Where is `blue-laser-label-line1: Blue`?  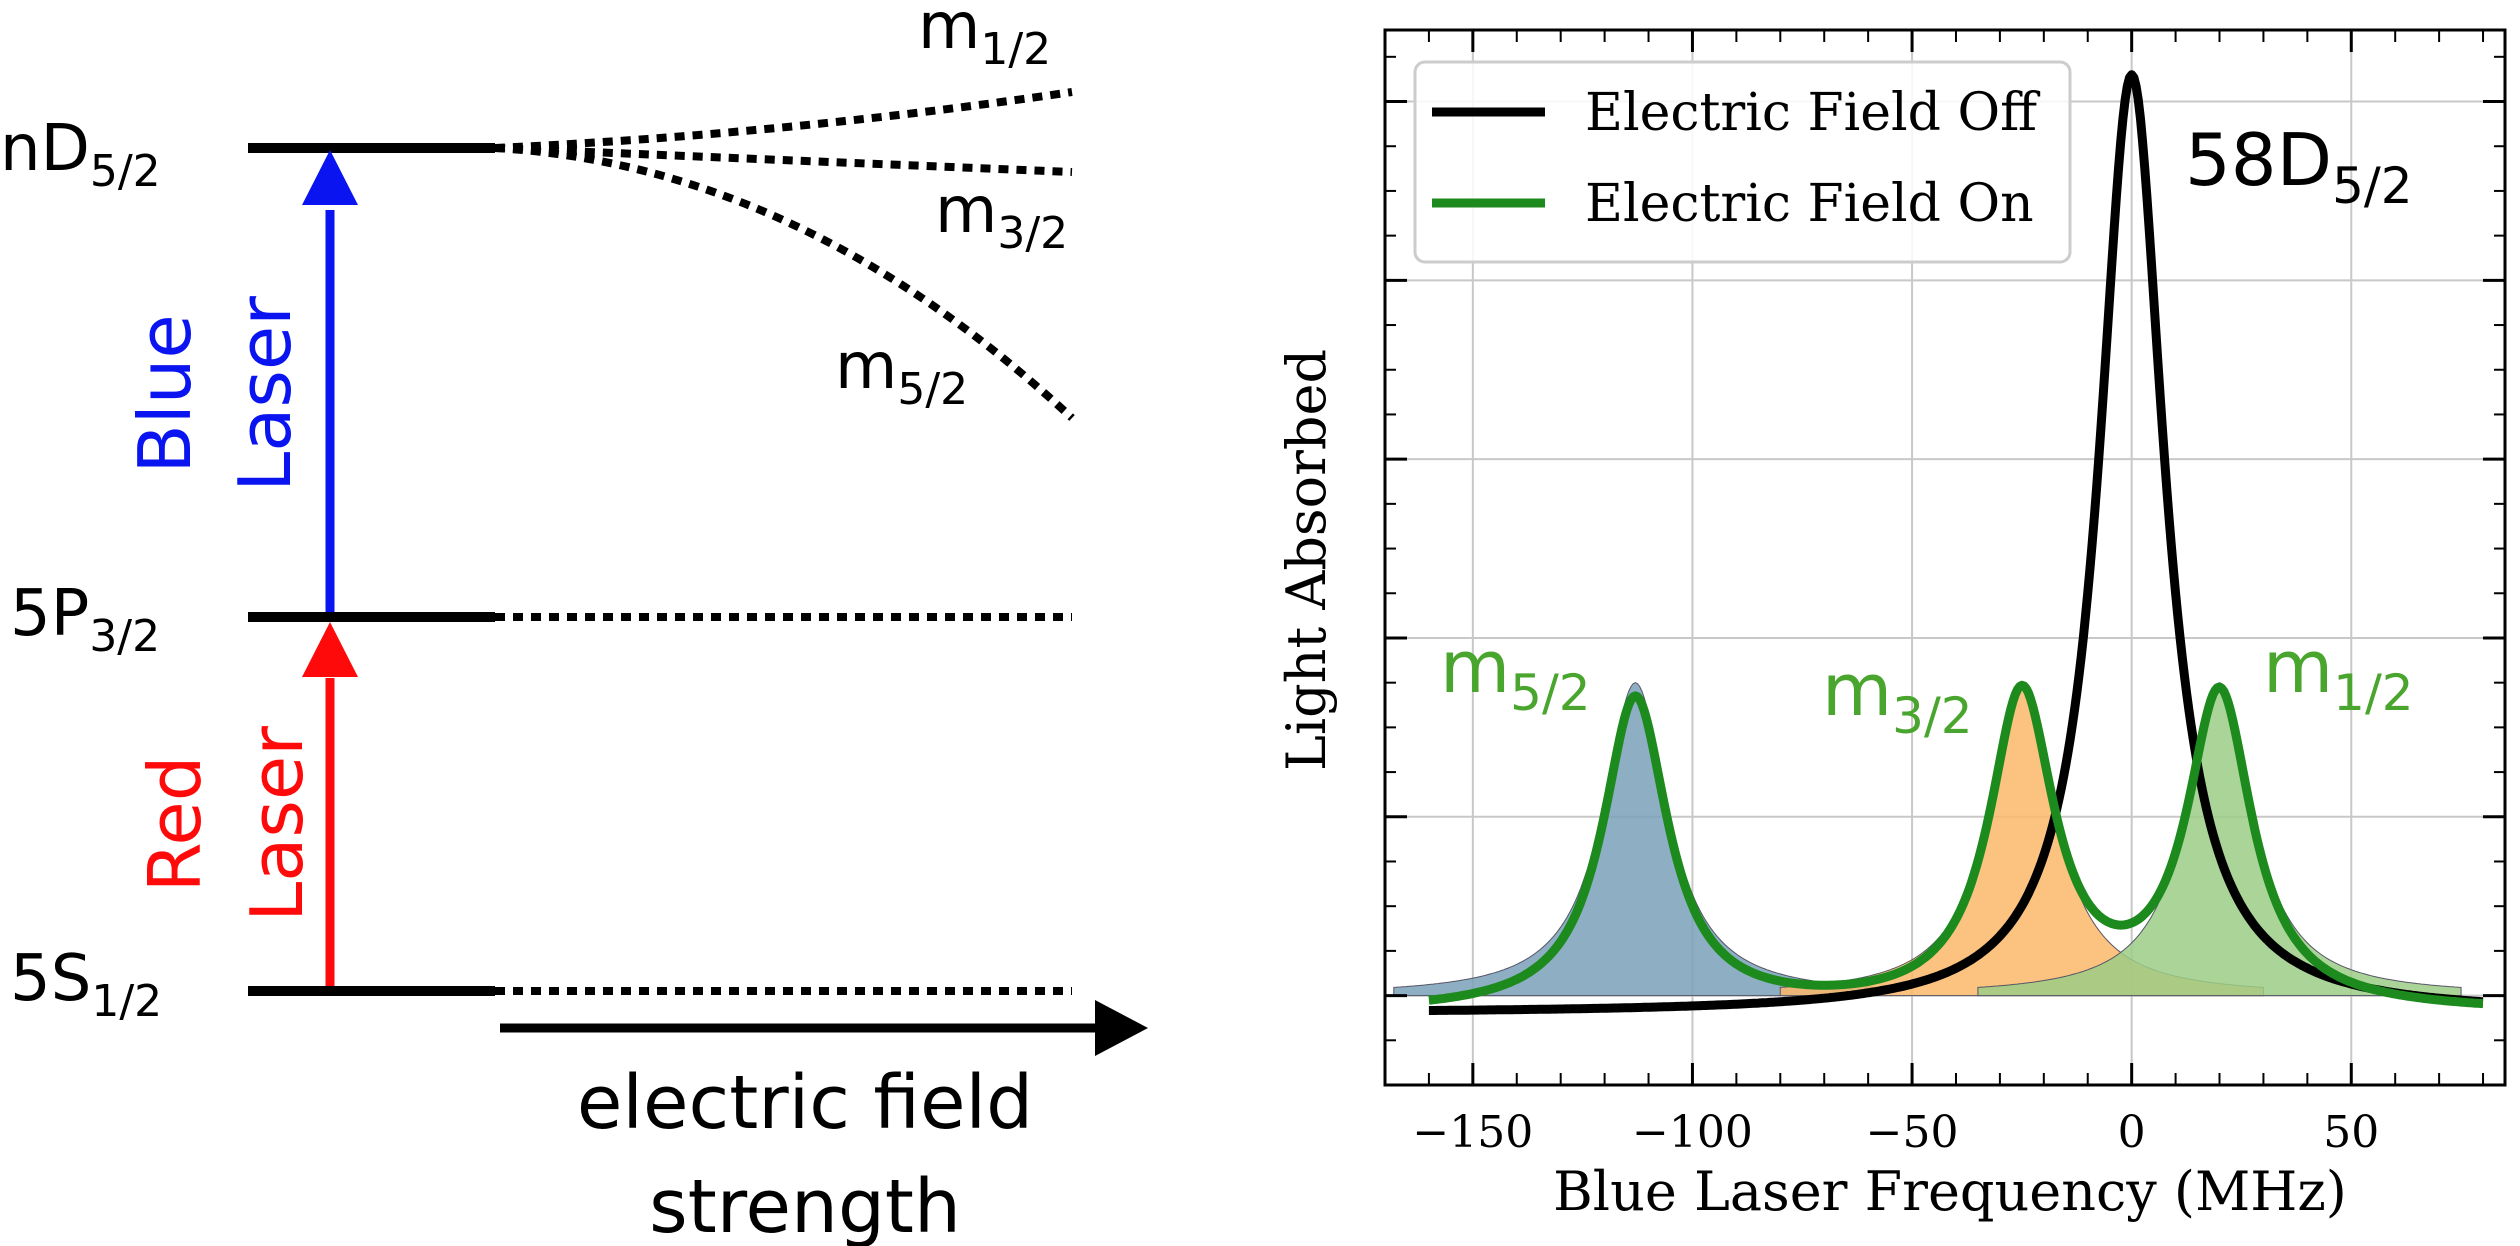 blue-laser-label-line1: Blue is located at coordinates (165, 393).